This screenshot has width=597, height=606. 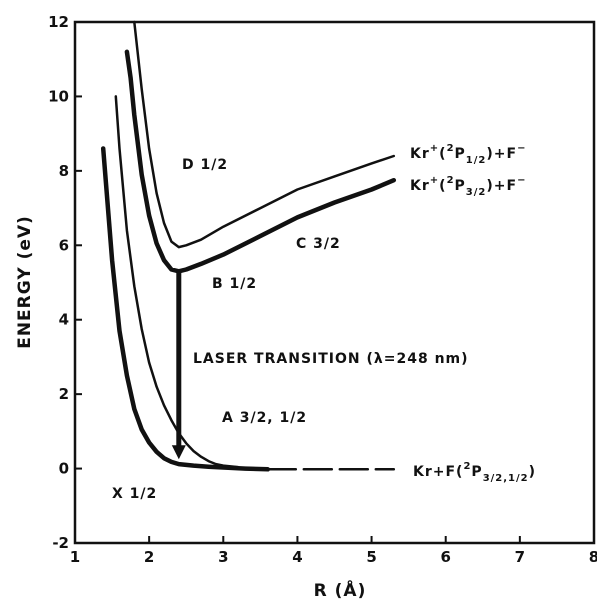 What do you see at coordinates (58, 22) in the screenshot?
I see `y-tick-label: 12` at bounding box center [58, 22].